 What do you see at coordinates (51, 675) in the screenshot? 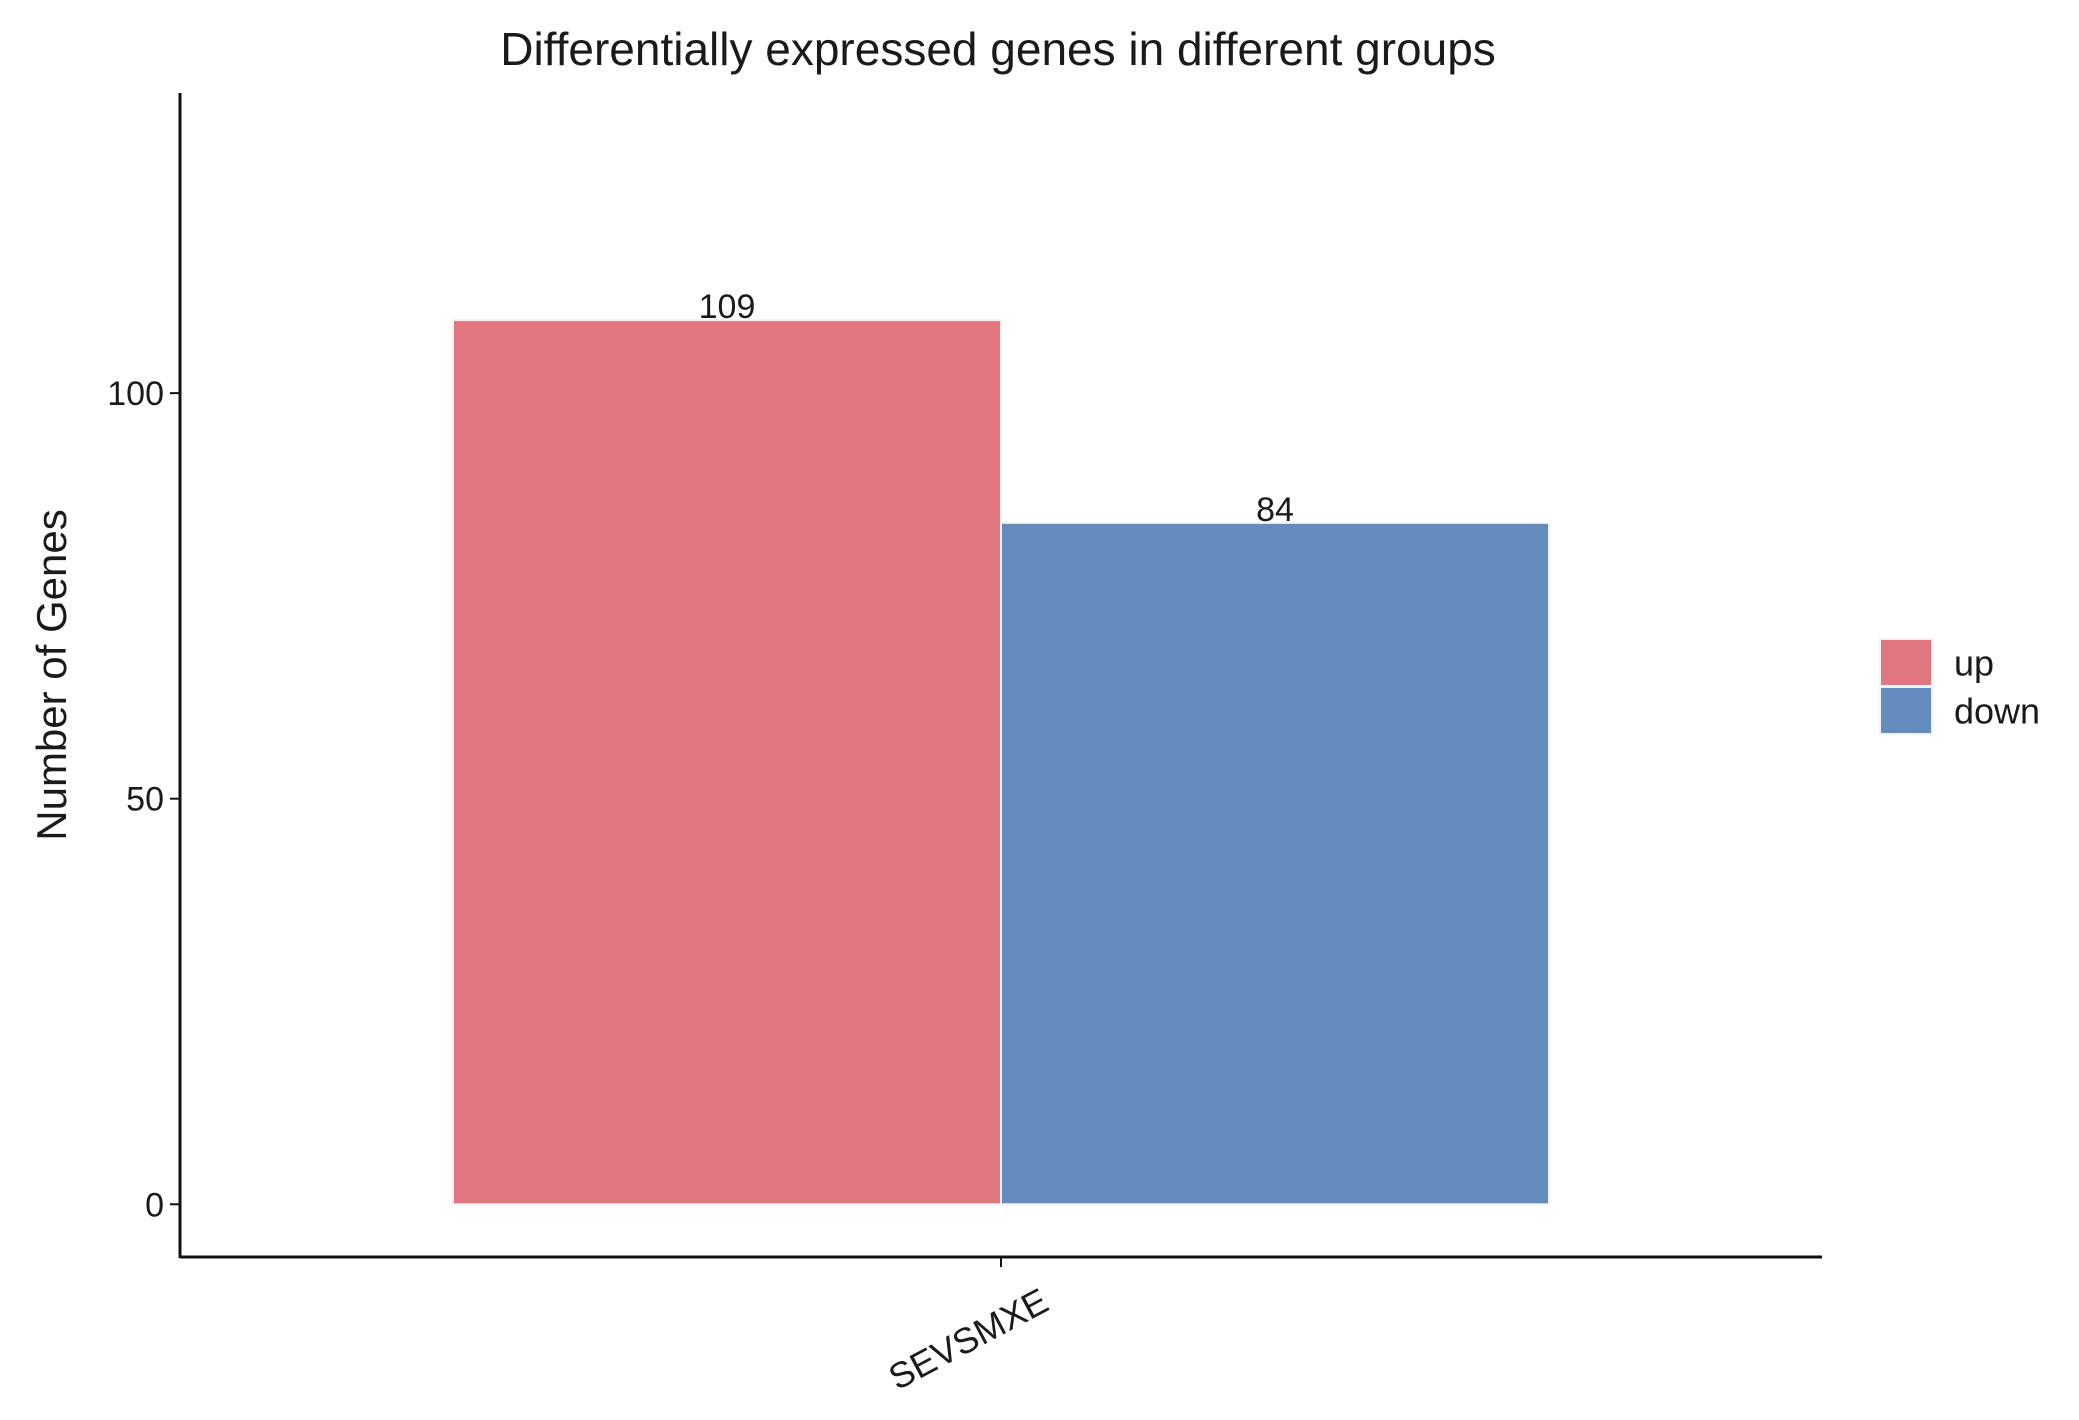
I see `y-axis-label: Number of Genes` at bounding box center [51, 675].